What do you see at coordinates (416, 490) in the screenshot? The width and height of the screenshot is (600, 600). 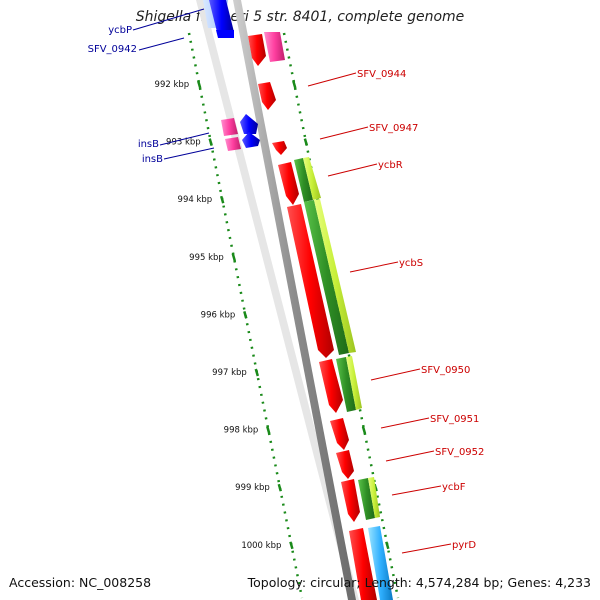 I see `leader-ycbF` at bounding box center [416, 490].